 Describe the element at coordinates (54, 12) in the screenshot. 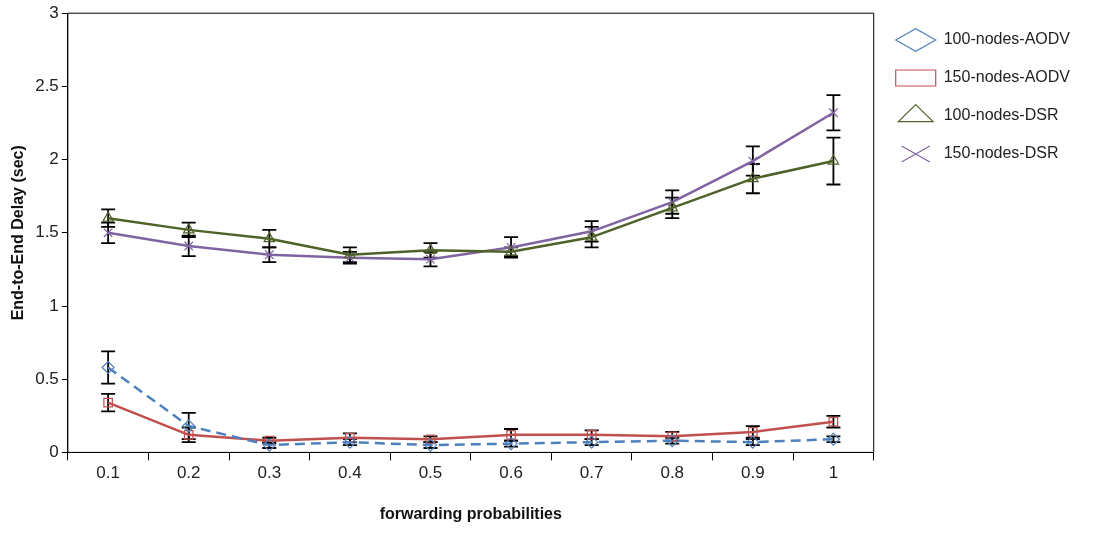

I see `y-tick-label: 3` at that location.